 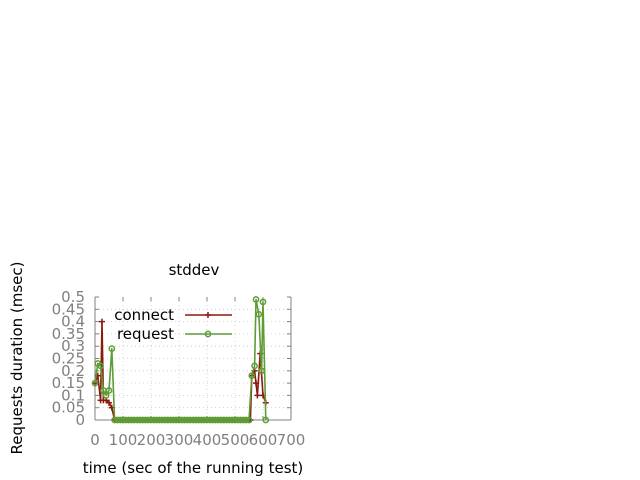 I want to click on legend-marker-connect, so click(x=208, y=315).